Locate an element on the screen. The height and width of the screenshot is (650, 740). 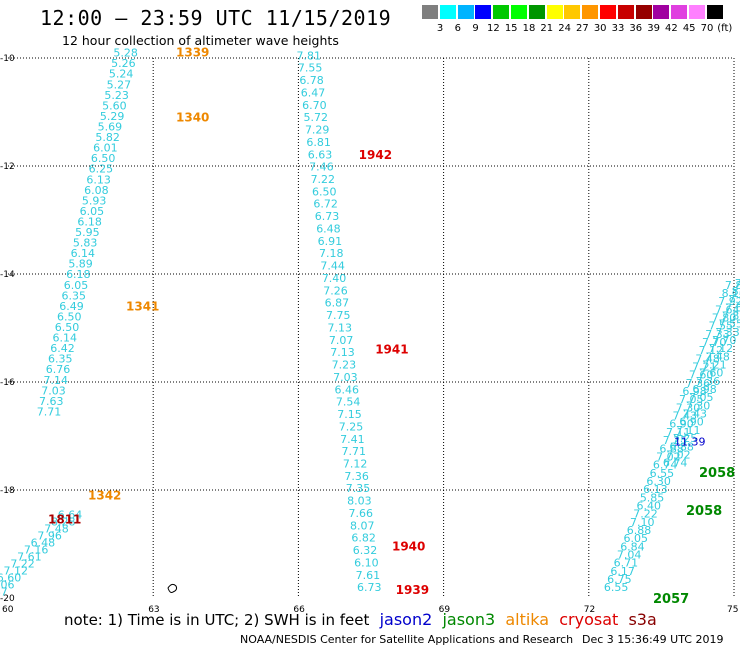
satellite-legend-s3a: s3a is located at coordinates (637, 619).